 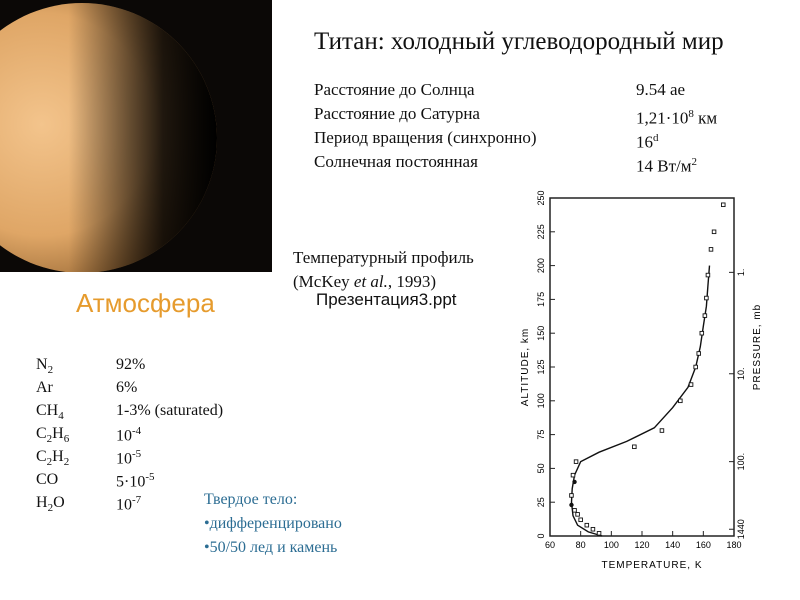 I want to click on y-tick-label: 0, so click(x=541, y=535).